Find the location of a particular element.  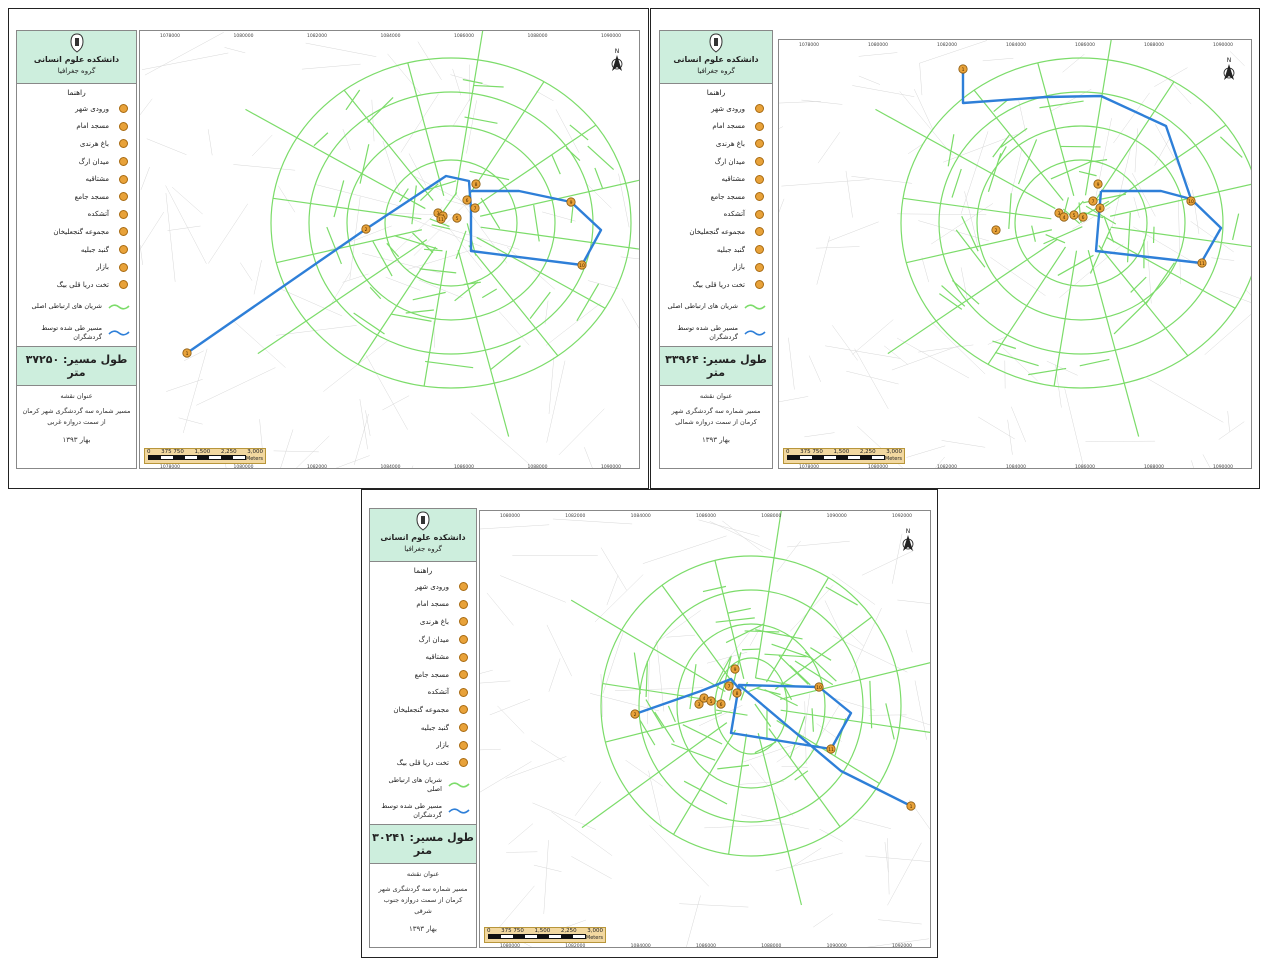

legend-title: راهنما is located at coordinates (423, 570).